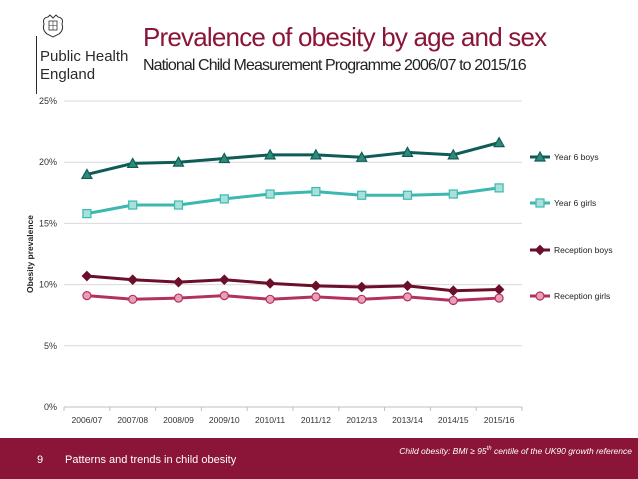  What do you see at coordinates (489, 449) in the screenshot?
I see `footnote-superscript: th` at bounding box center [489, 449].